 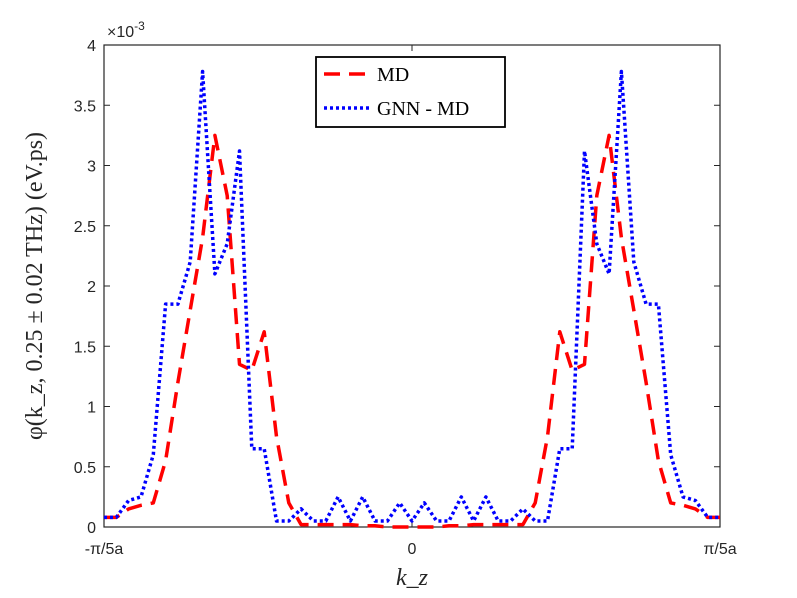 I want to click on y-tick-label: 0.5, so click(x=85, y=468).